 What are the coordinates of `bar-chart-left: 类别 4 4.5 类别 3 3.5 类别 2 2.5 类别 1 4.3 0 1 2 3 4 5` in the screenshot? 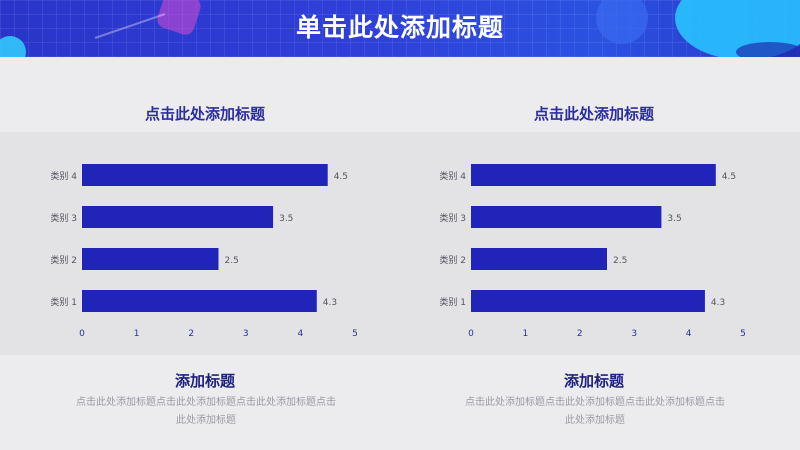 It's located at (204, 251).